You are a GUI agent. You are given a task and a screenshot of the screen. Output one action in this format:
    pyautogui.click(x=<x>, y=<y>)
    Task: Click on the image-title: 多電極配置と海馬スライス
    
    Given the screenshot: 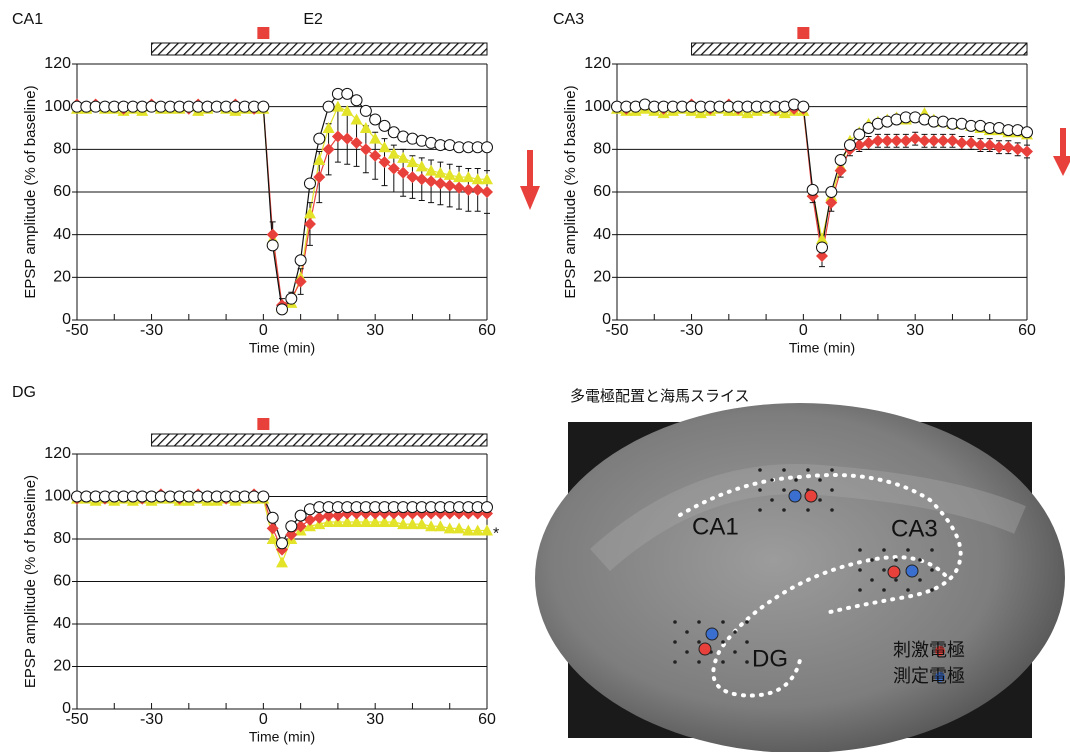 What is the action you would take?
    pyautogui.click(x=660, y=396)
    